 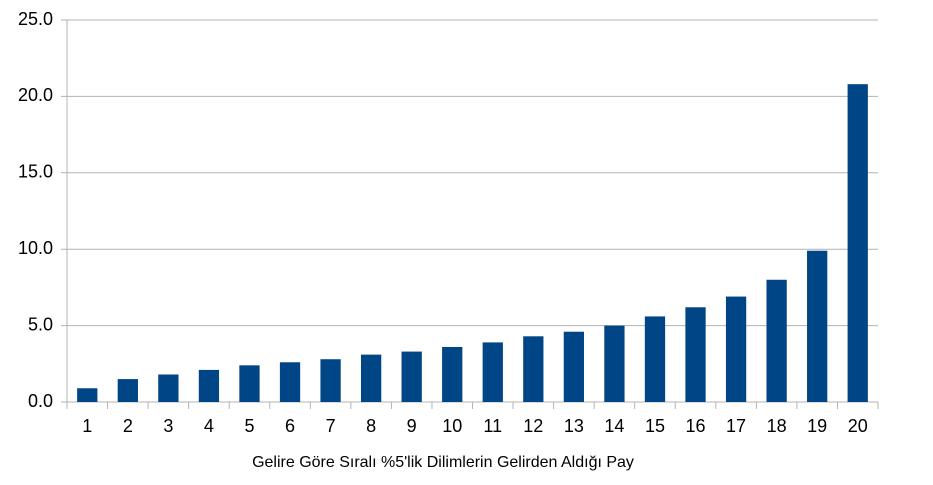 I want to click on x-tick-label: 13, so click(x=574, y=426).